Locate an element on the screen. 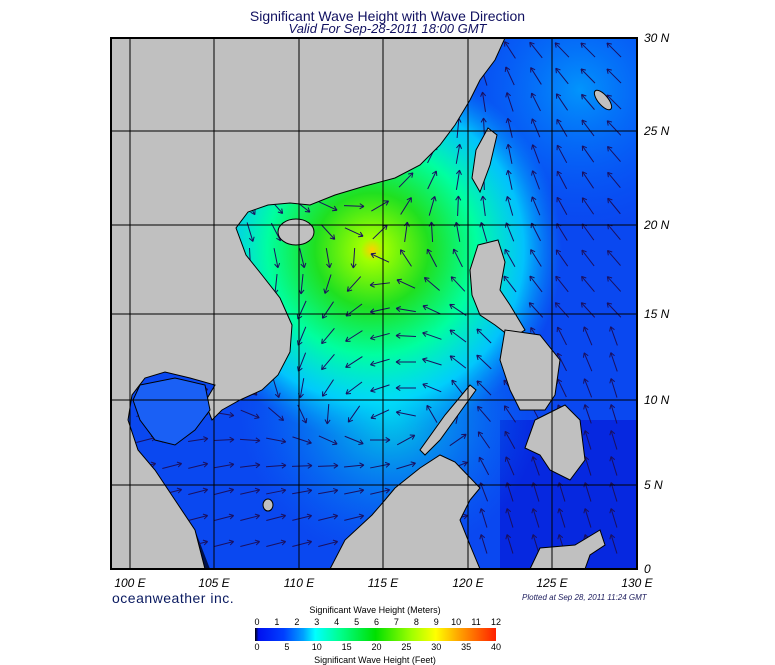  latitude-label: 0 is located at coordinates (647, 569).